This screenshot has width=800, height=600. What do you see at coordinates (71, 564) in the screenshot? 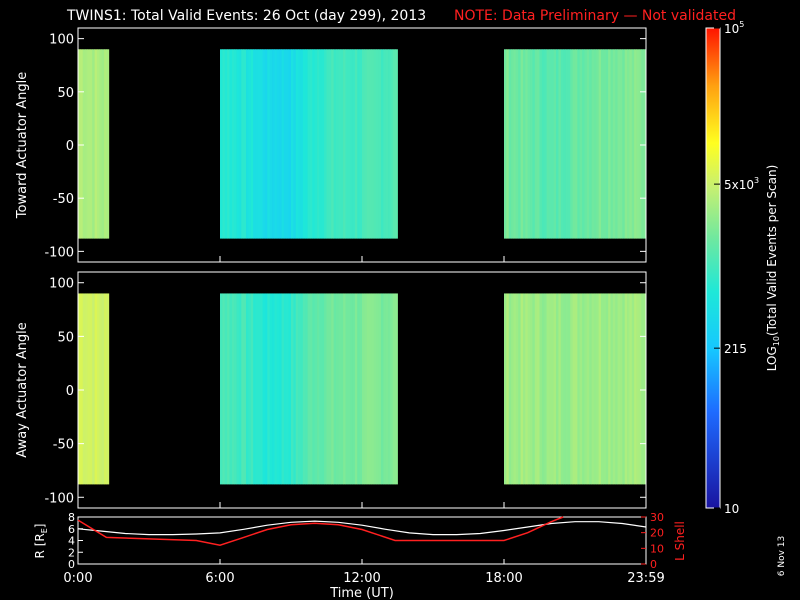
I see `y-tick-label: 0` at bounding box center [71, 564].